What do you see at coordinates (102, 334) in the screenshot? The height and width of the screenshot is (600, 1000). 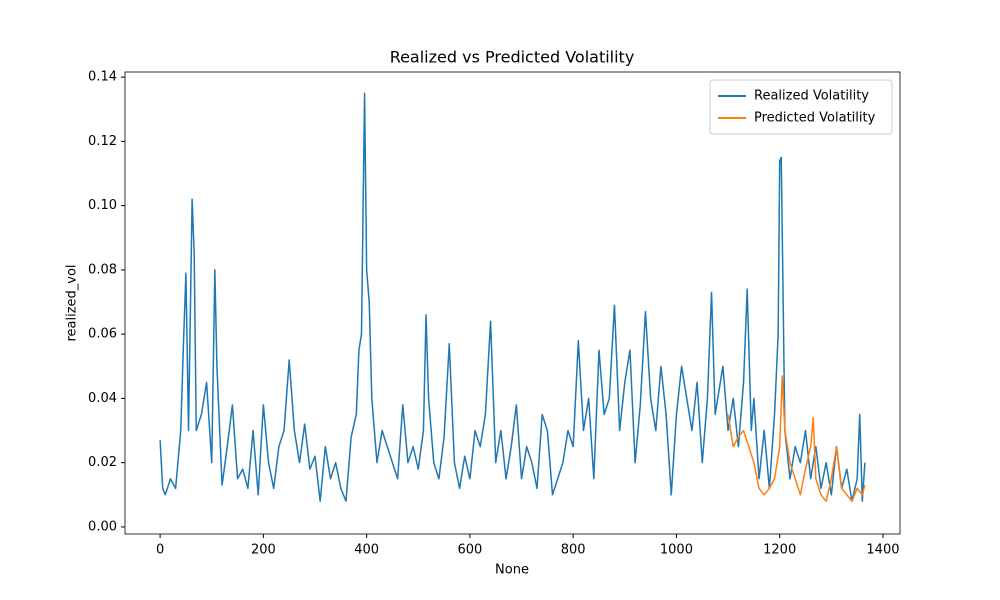 I see `y-tick-label: 0.06` at bounding box center [102, 334].